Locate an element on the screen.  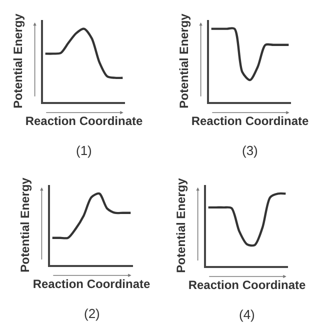
text: (2) is located at coordinates (92, 313).